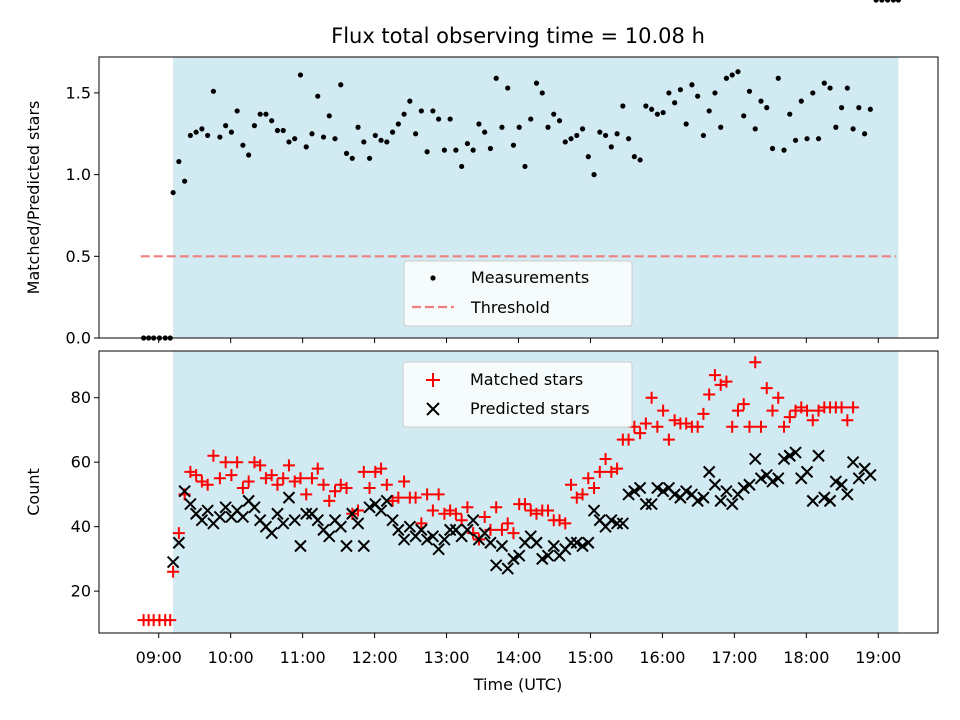 The image size is (960, 720). Describe the element at coordinates (231, 657) in the screenshot. I see `x-tick-label: 10:00` at that location.